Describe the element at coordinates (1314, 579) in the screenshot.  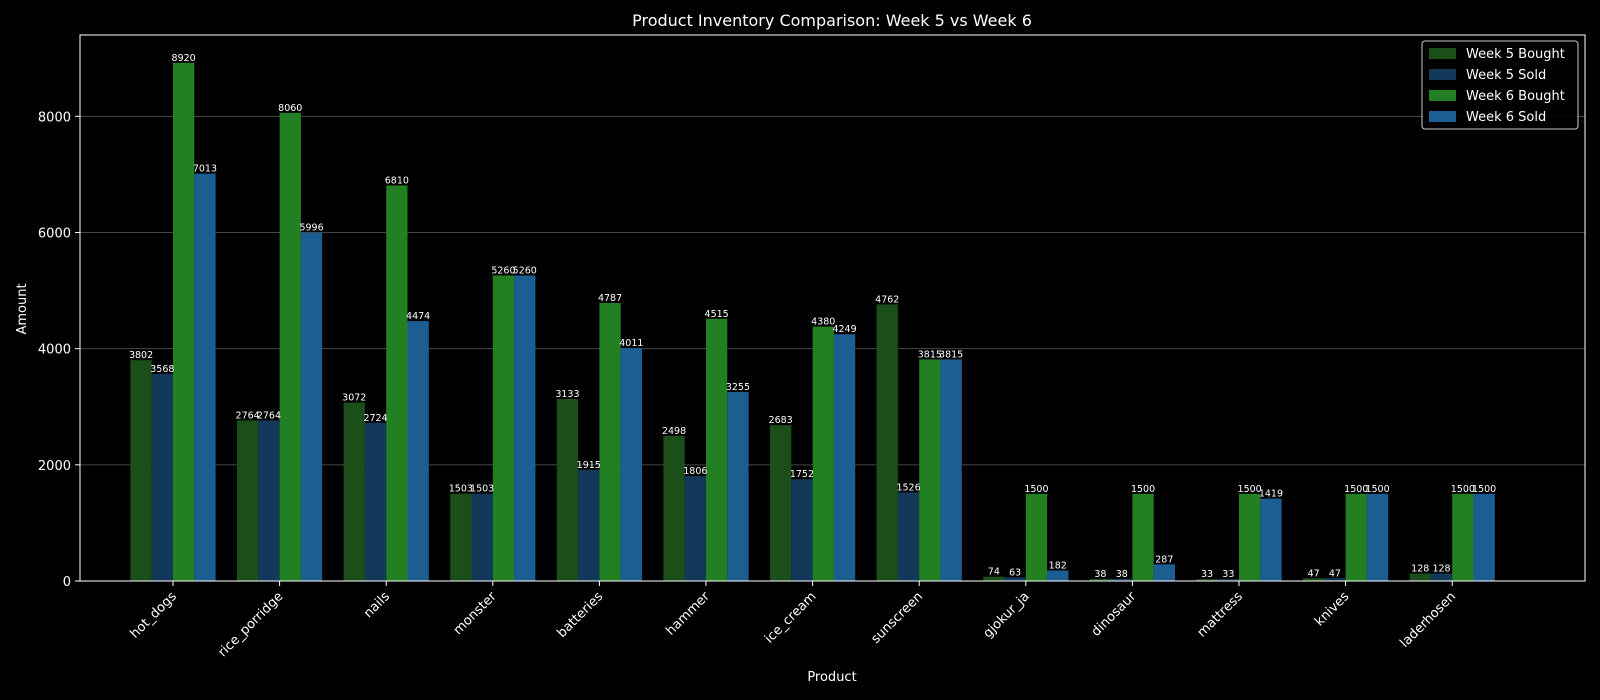
I see `bar-knives-week-5-bought` at that location.